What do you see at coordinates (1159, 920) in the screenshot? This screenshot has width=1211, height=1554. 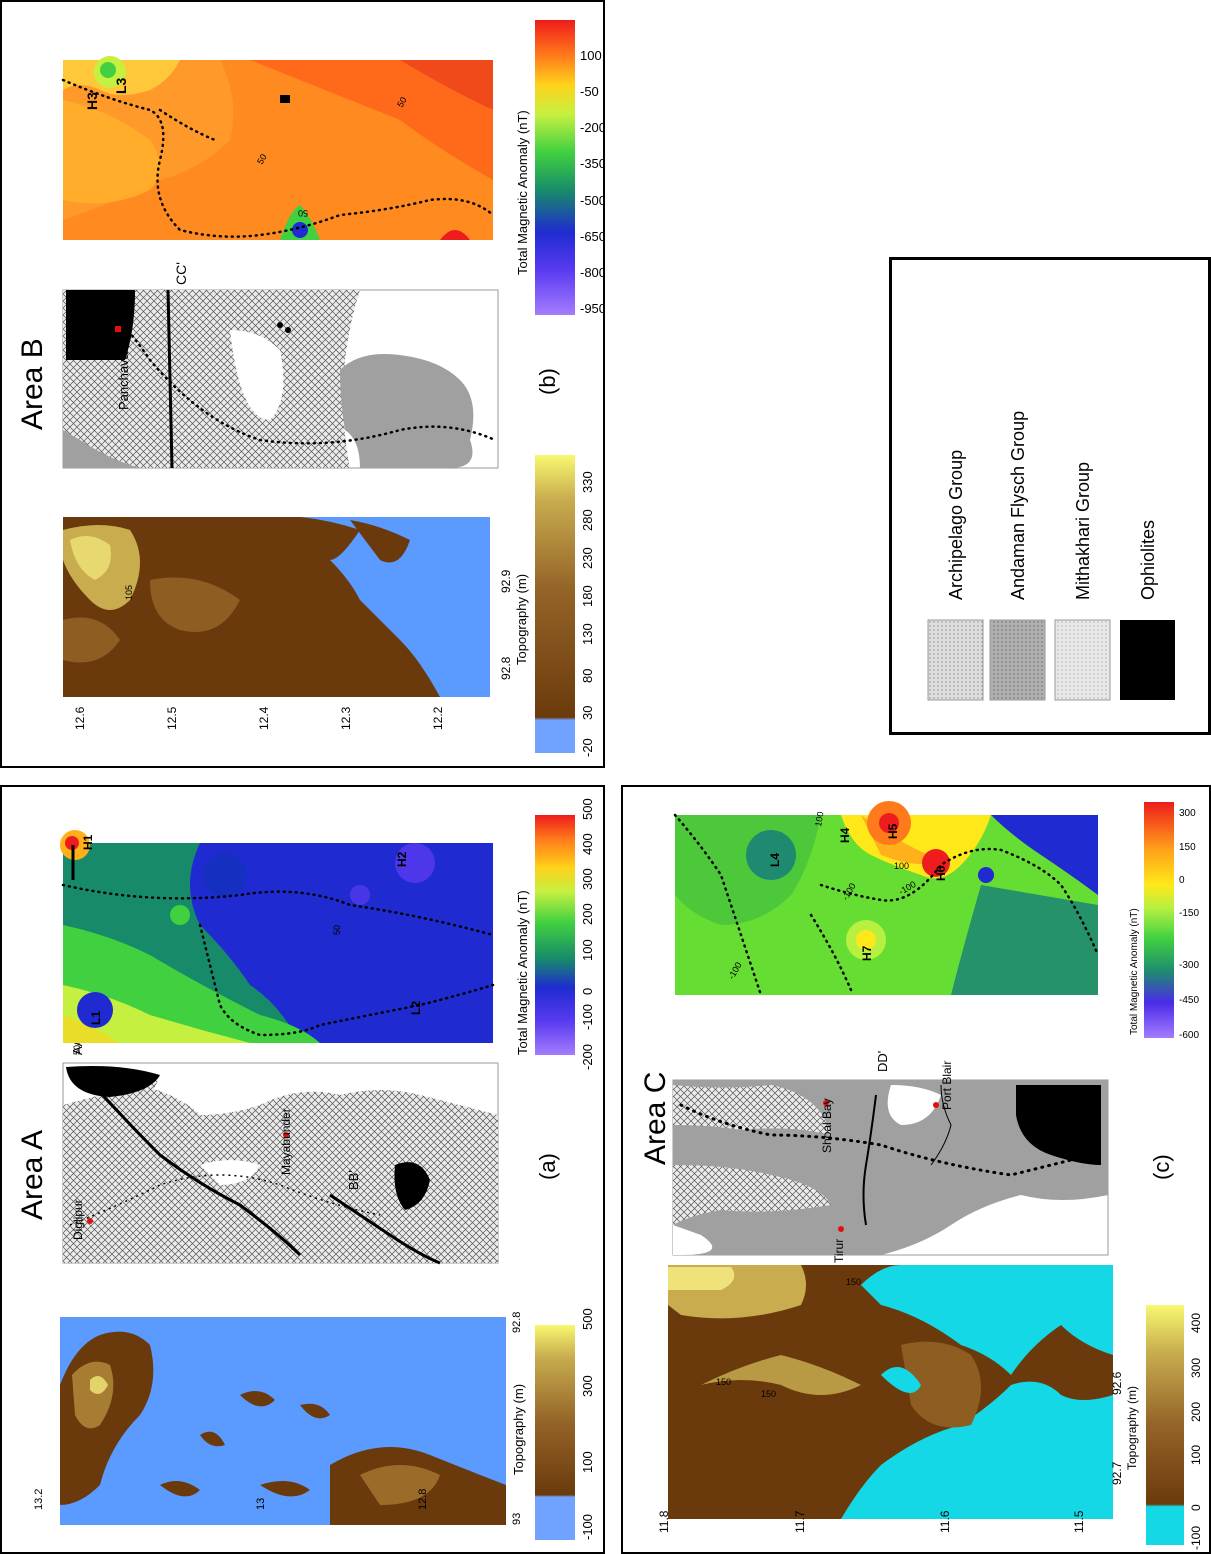 I see `area-c-mag-colorbar` at bounding box center [1159, 920].